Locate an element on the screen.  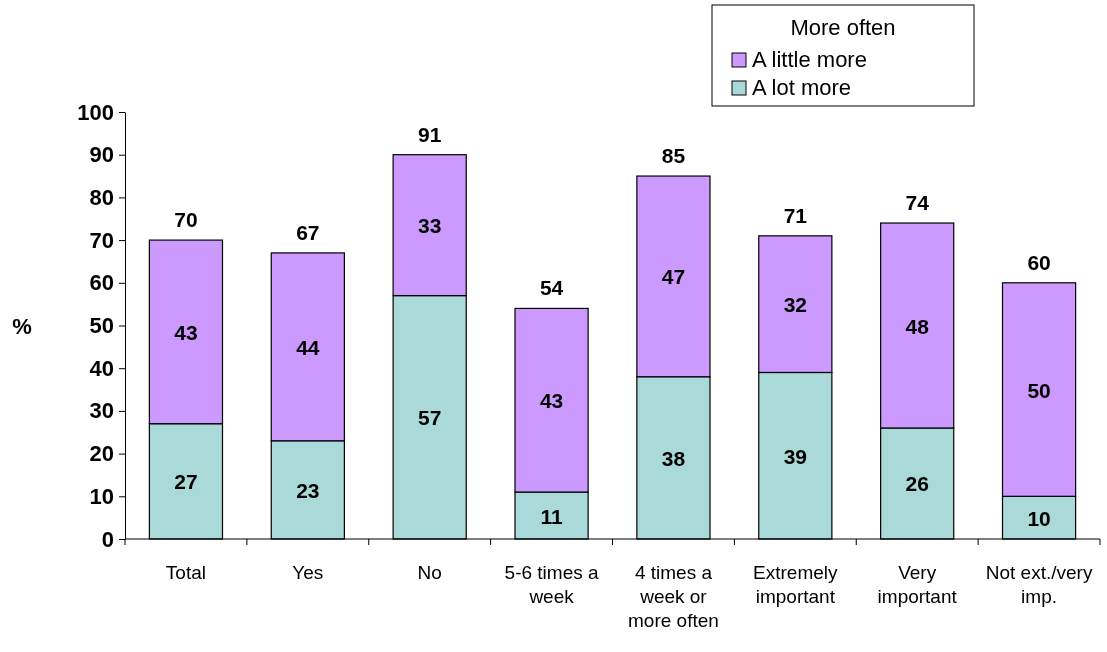
total-label: 71 is located at coordinates (795, 215).